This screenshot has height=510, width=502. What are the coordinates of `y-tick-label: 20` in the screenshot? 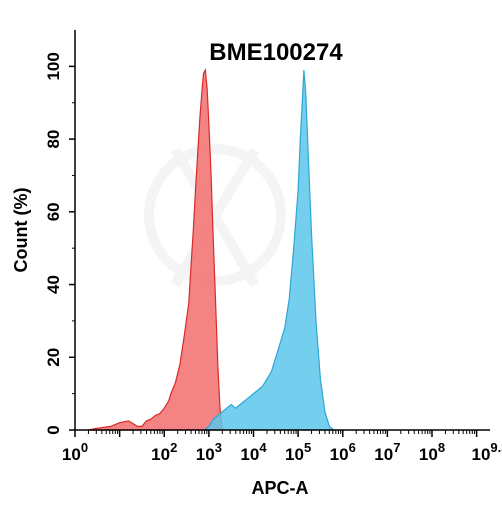 It's located at (53, 357).